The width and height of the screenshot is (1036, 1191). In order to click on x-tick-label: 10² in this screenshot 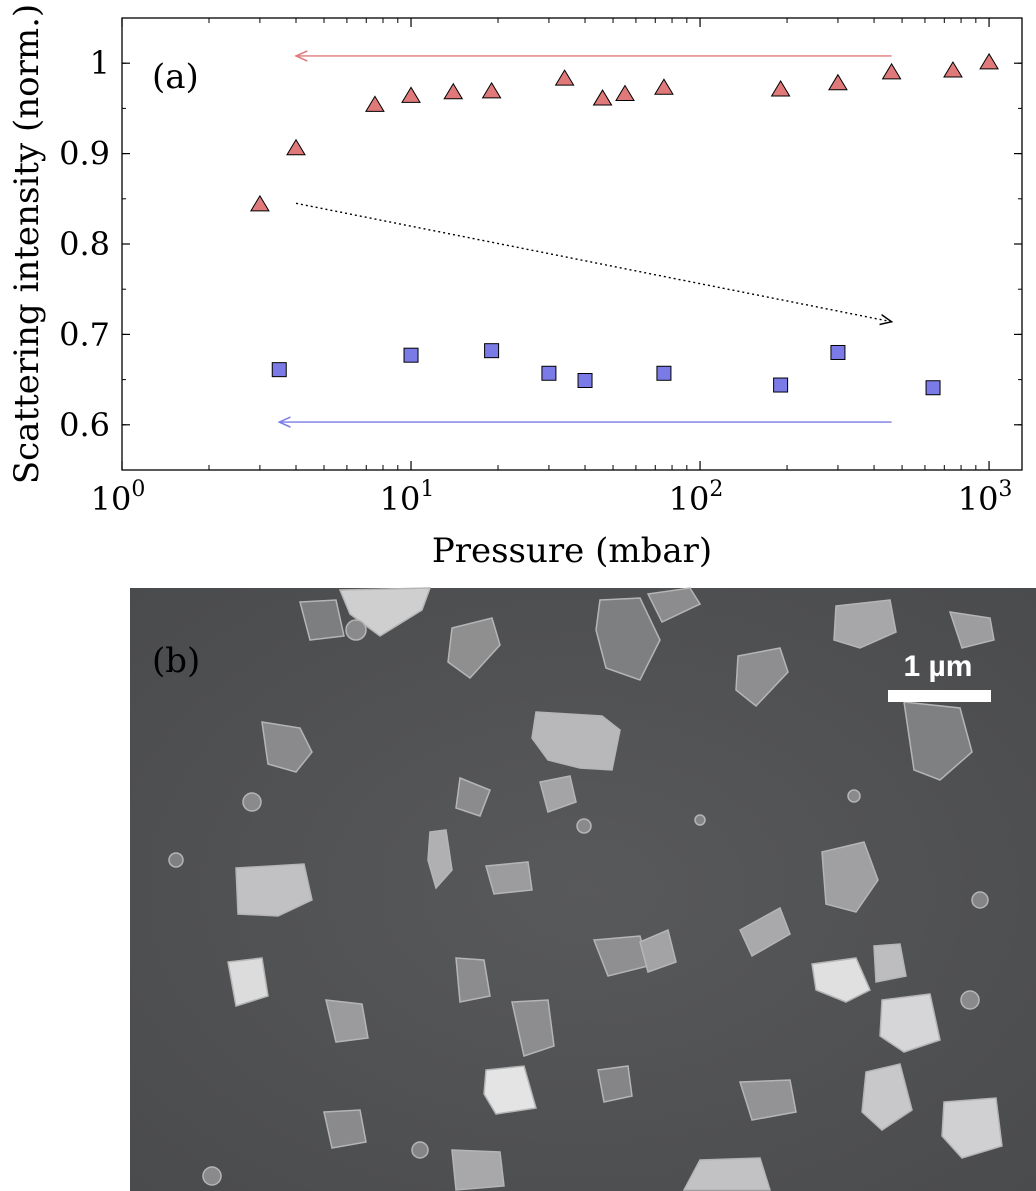, I will do `click(696, 497)`.